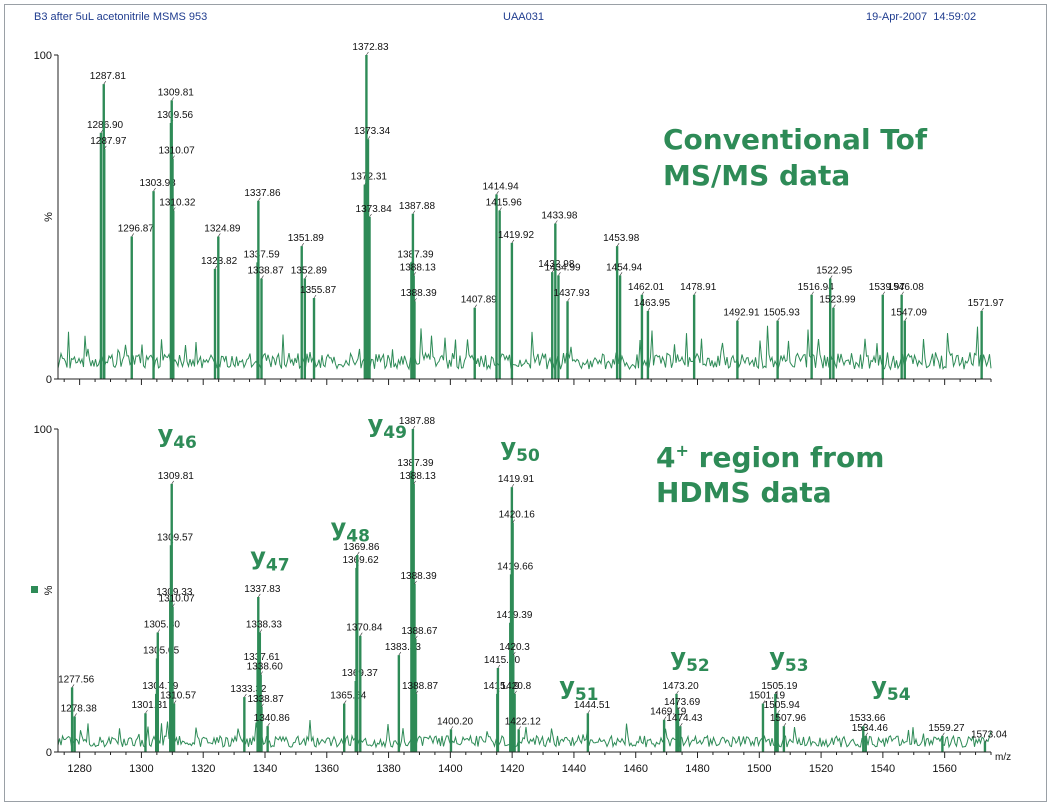  I want to click on x-tick-label: 1320, so click(203, 769).